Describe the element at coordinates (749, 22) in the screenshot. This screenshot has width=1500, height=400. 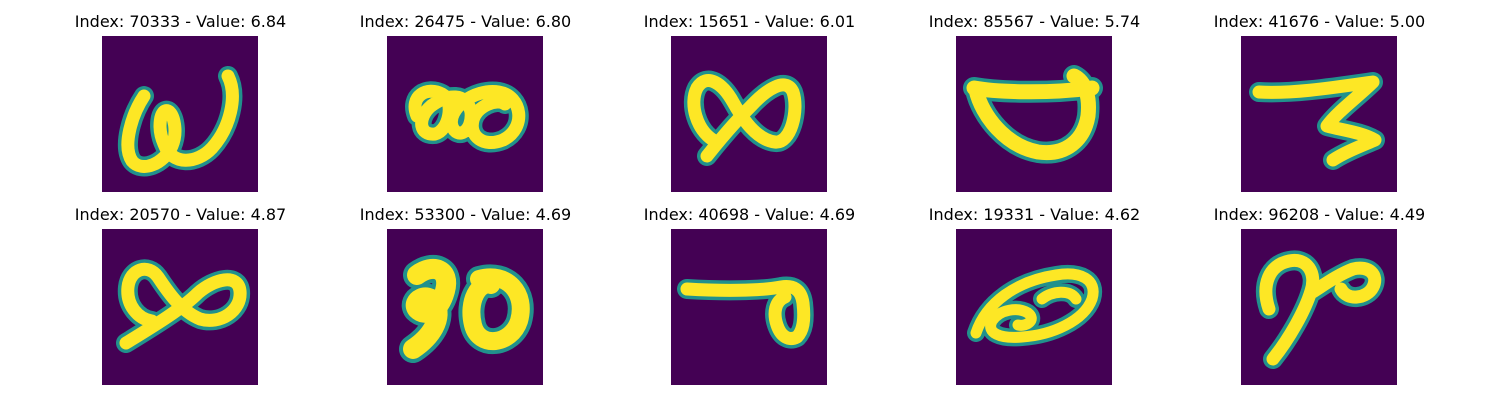
I see `panel-title: Index: 15651 - Value: 6.01` at that location.